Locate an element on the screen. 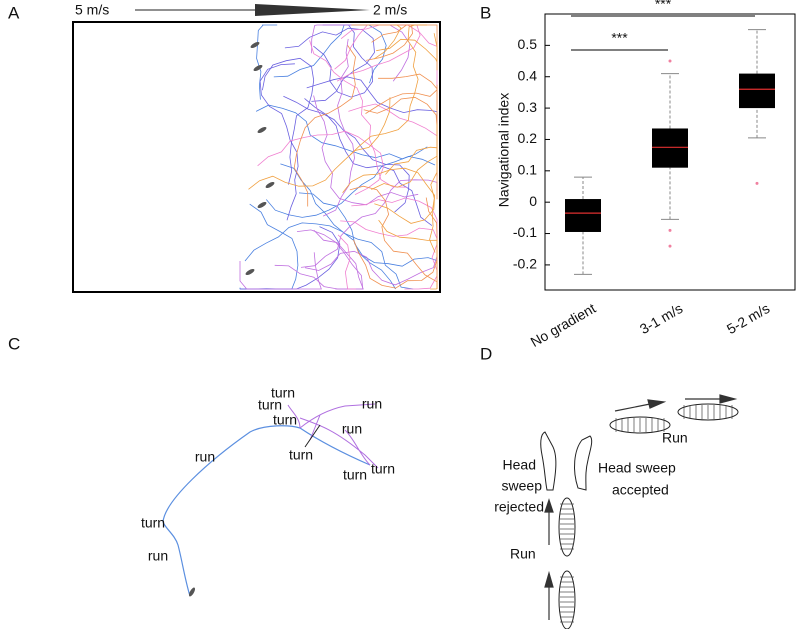 This screenshot has height=634, width=800. state-label: Head is located at coordinates (519, 465).